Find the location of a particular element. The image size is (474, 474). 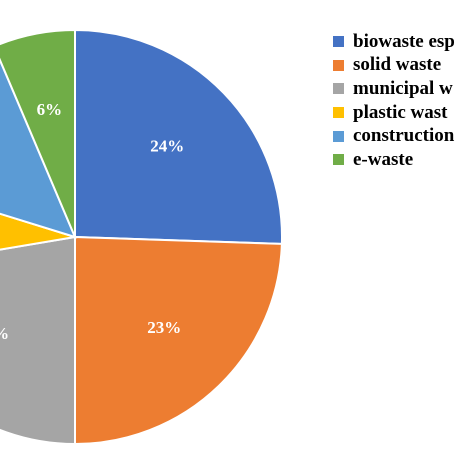

slice-data-label-0: 24% is located at coordinates (167, 146).